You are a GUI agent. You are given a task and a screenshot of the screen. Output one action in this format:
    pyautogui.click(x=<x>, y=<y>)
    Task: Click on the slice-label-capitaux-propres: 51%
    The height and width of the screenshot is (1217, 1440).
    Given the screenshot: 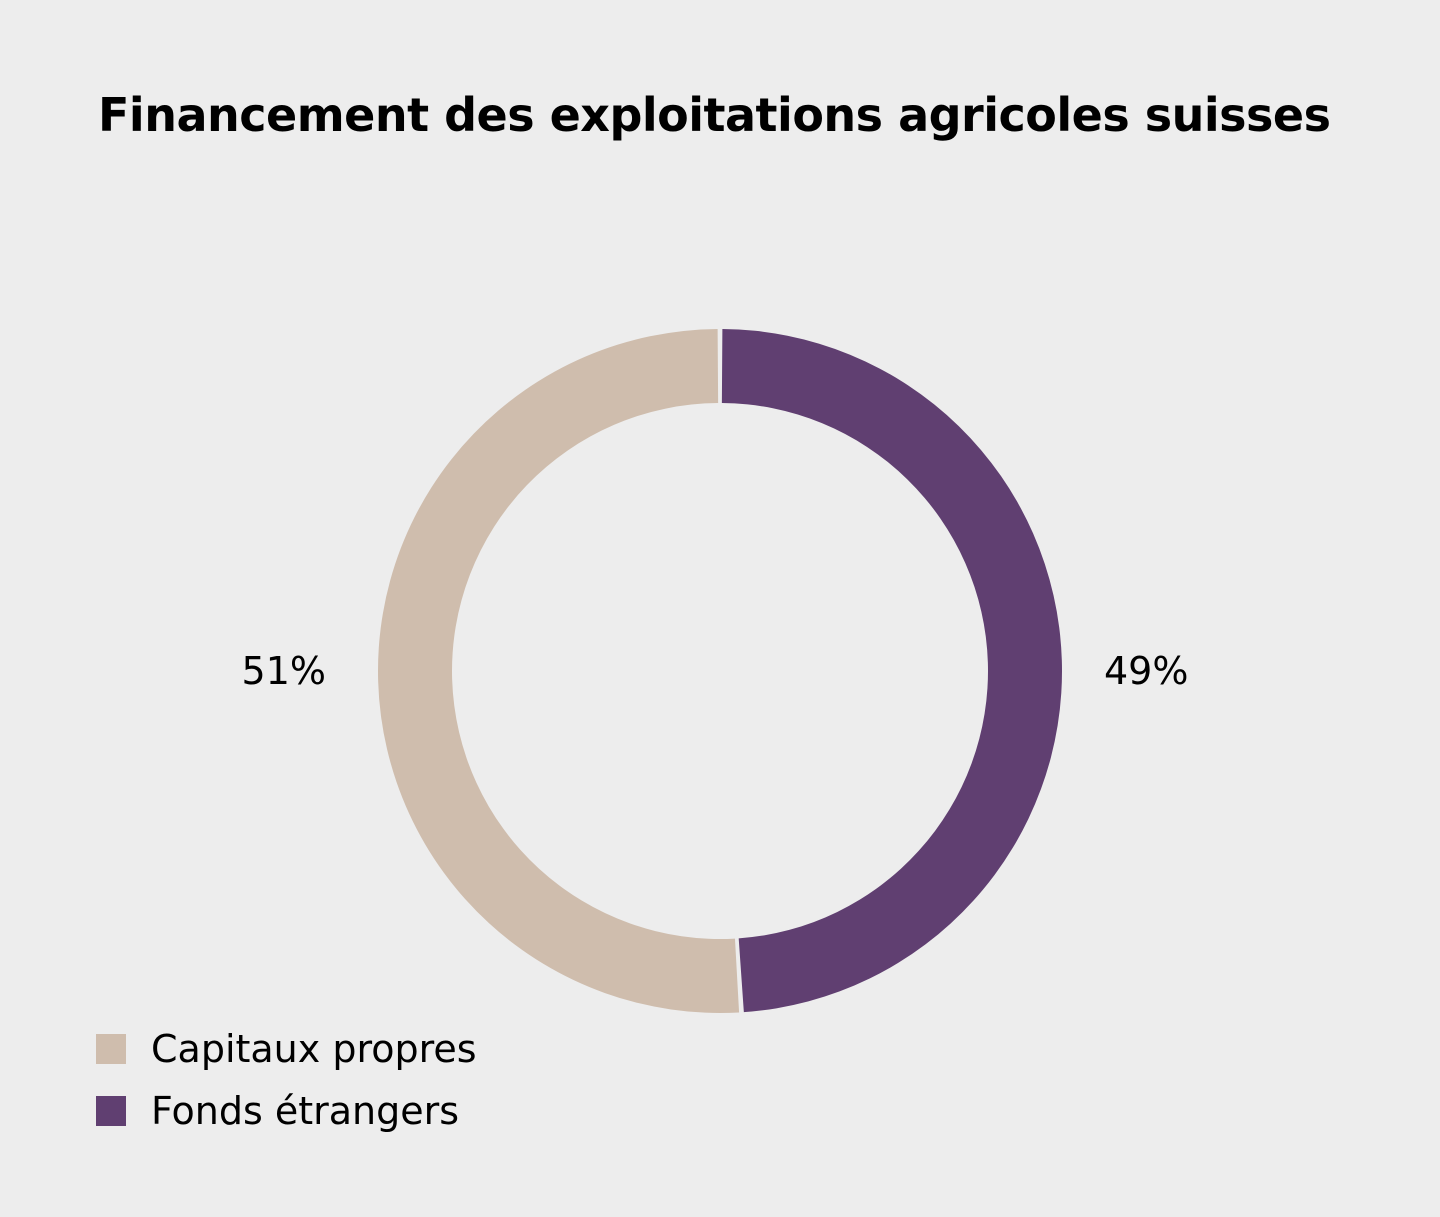 What is the action you would take?
    pyautogui.click(x=284, y=671)
    